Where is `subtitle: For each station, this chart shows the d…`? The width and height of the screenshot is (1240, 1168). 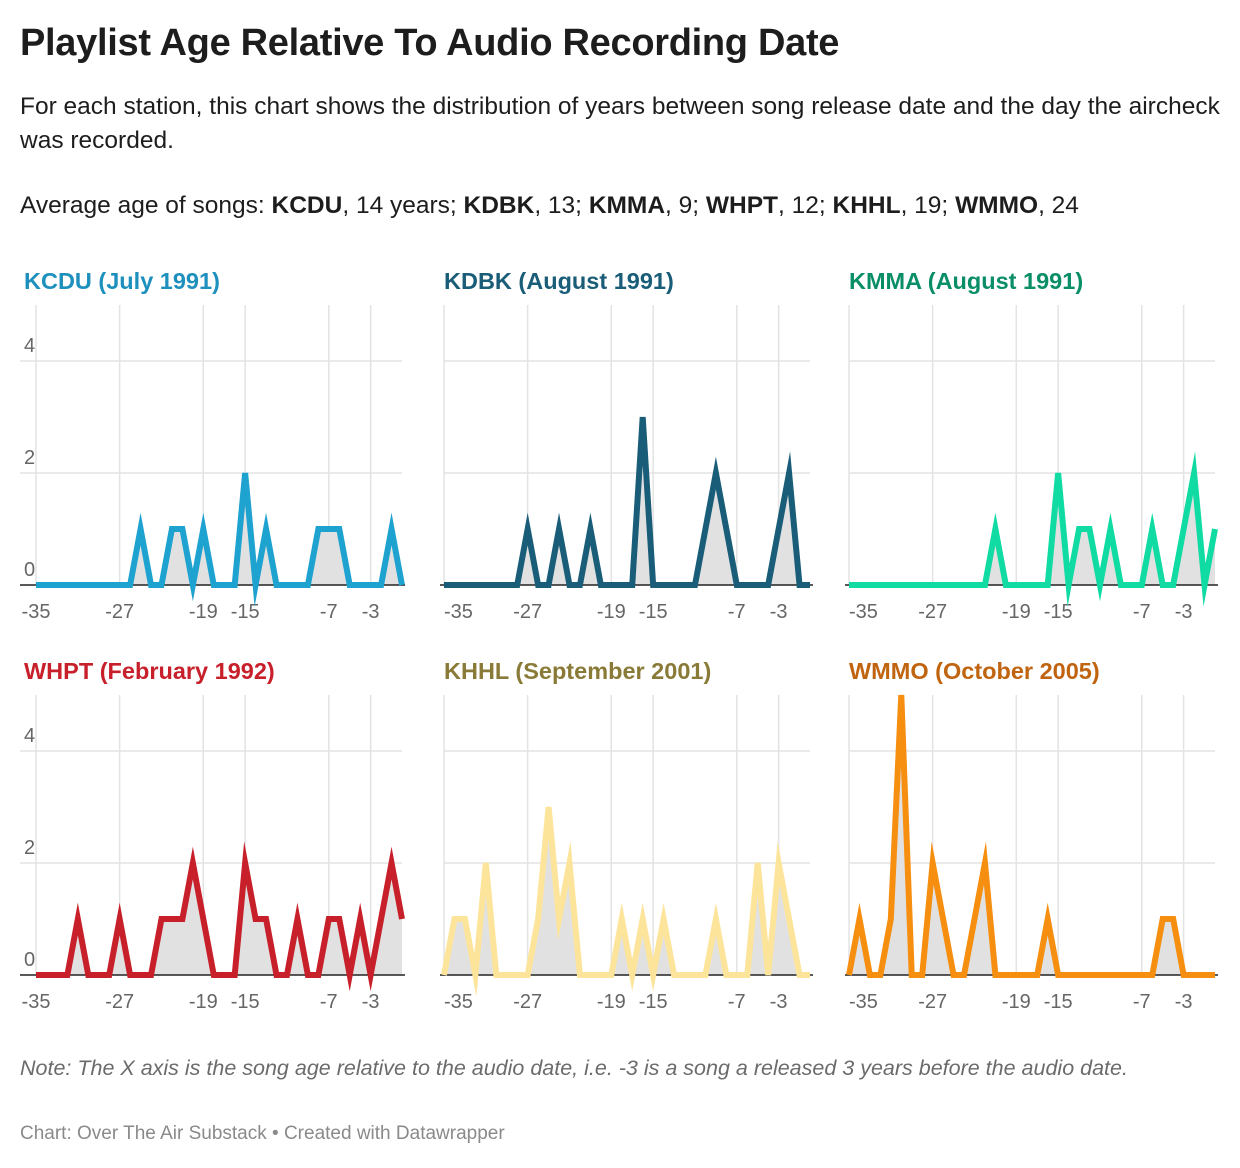
subtitle: For each station, this chart shows the d… is located at coordinates (620, 123).